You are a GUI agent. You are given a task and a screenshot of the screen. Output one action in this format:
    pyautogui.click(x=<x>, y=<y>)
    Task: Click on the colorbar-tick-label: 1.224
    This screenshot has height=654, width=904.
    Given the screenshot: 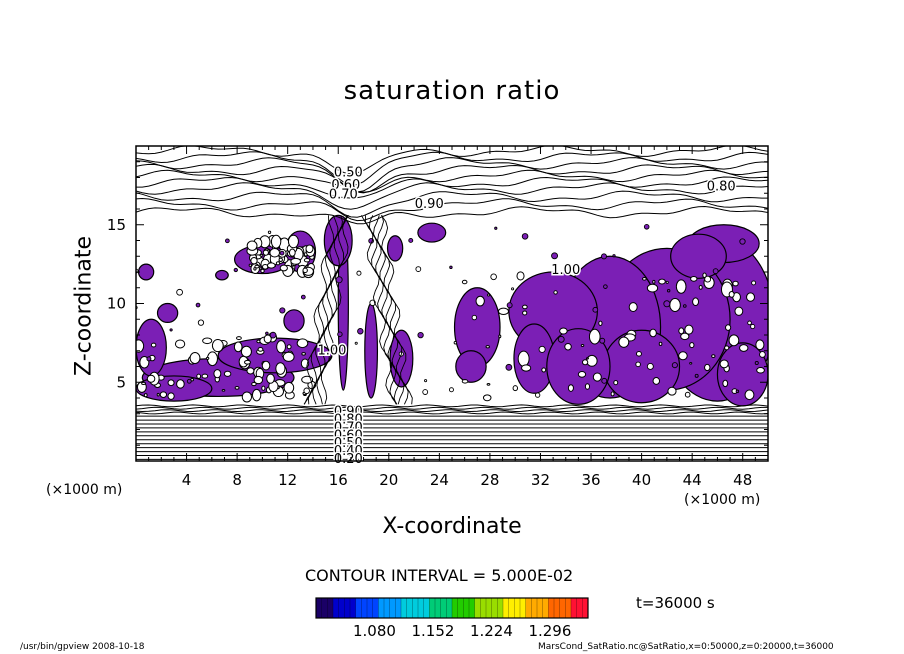 What is the action you would take?
    pyautogui.click(x=491, y=631)
    